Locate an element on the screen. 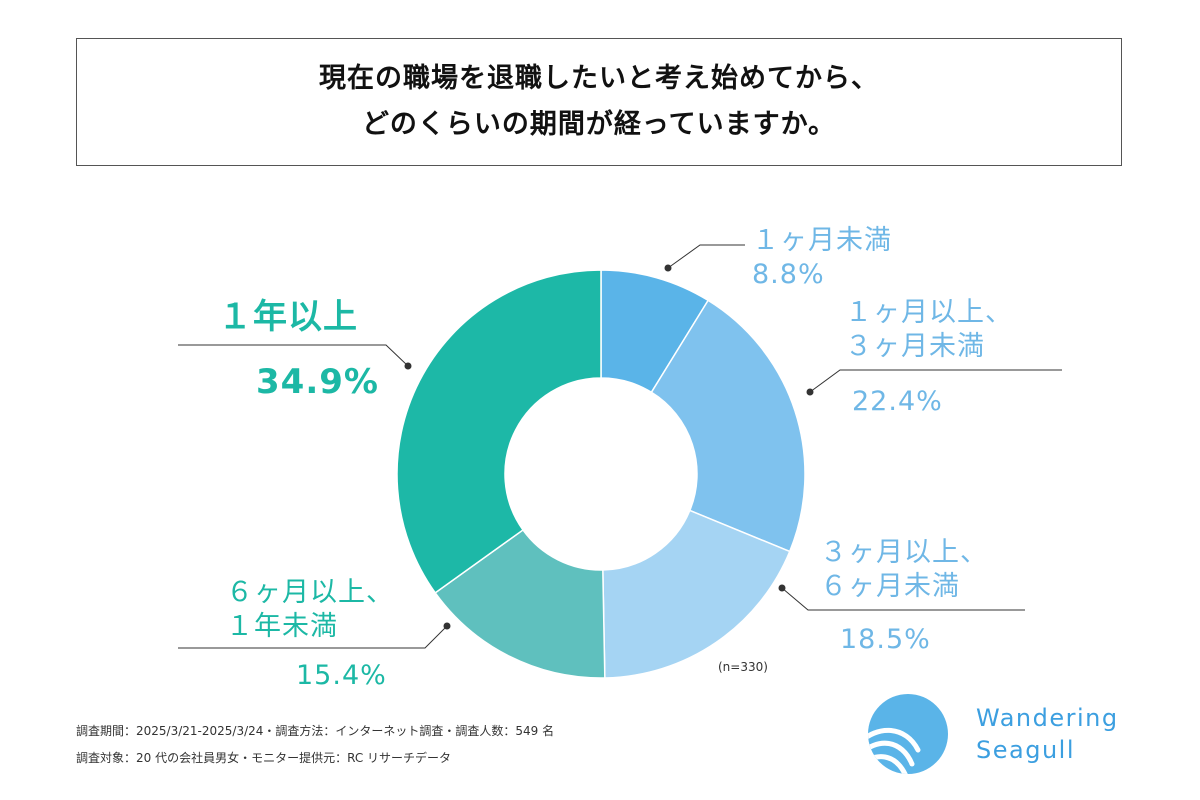 The image size is (1200, 800). logo-text: Wandering Seagull is located at coordinates (1047, 734).